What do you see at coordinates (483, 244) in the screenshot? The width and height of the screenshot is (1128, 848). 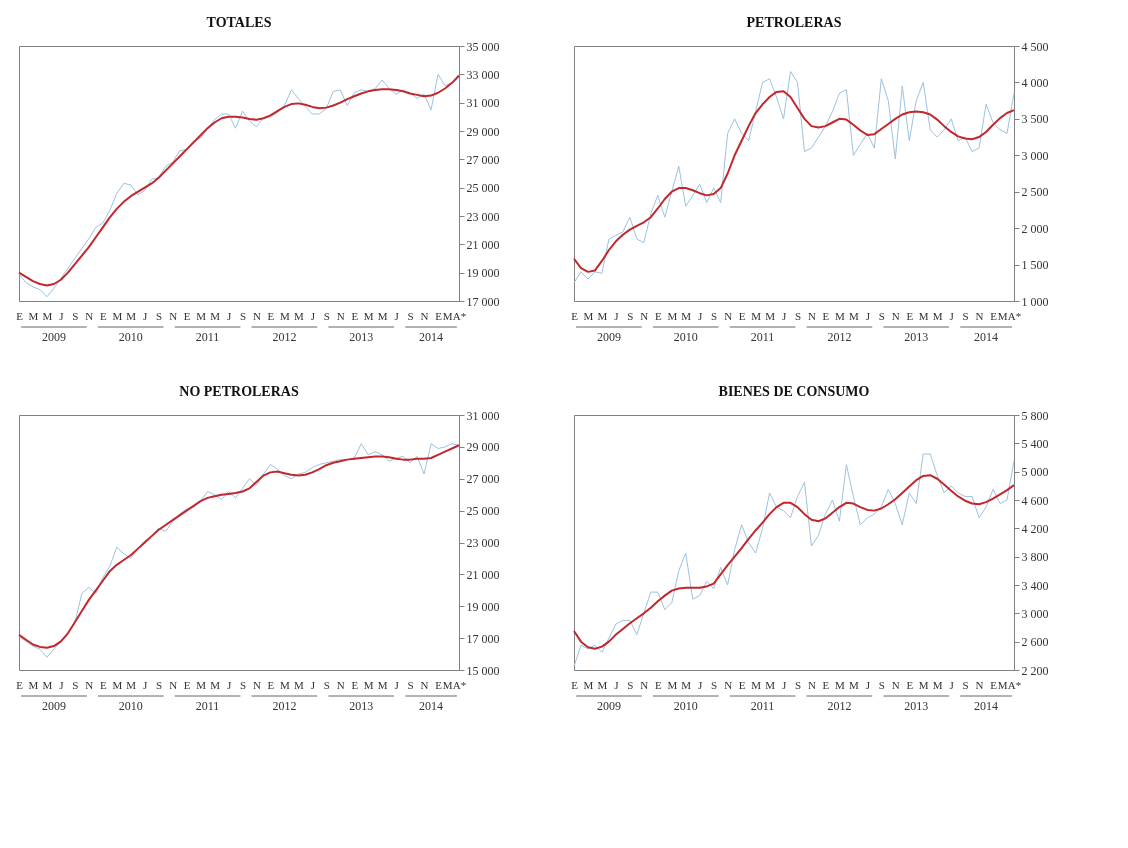 I see `y-tick-label: 21 000` at bounding box center [483, 244].